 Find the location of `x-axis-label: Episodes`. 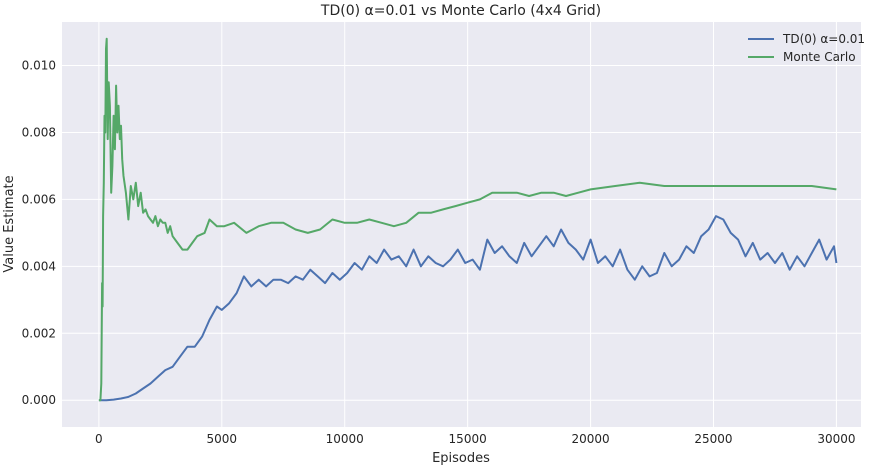

x-axis-label: Episodes is located at coordinates (461, 458).